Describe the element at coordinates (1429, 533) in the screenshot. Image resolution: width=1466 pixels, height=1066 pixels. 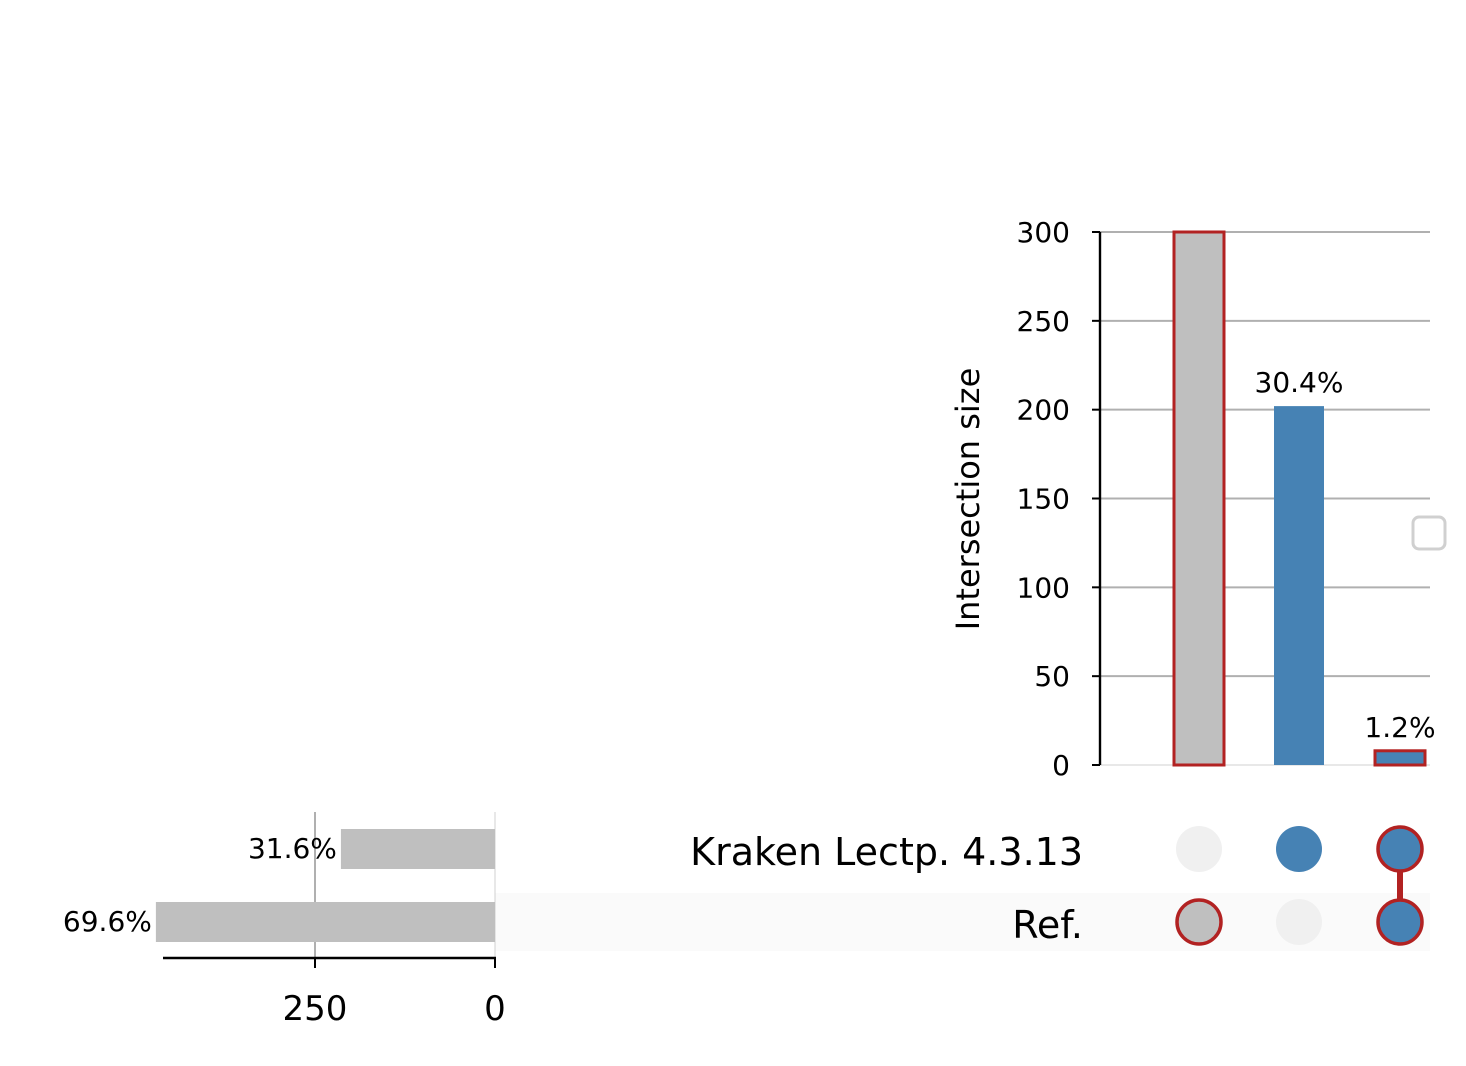
I see `legend-box` at that location.